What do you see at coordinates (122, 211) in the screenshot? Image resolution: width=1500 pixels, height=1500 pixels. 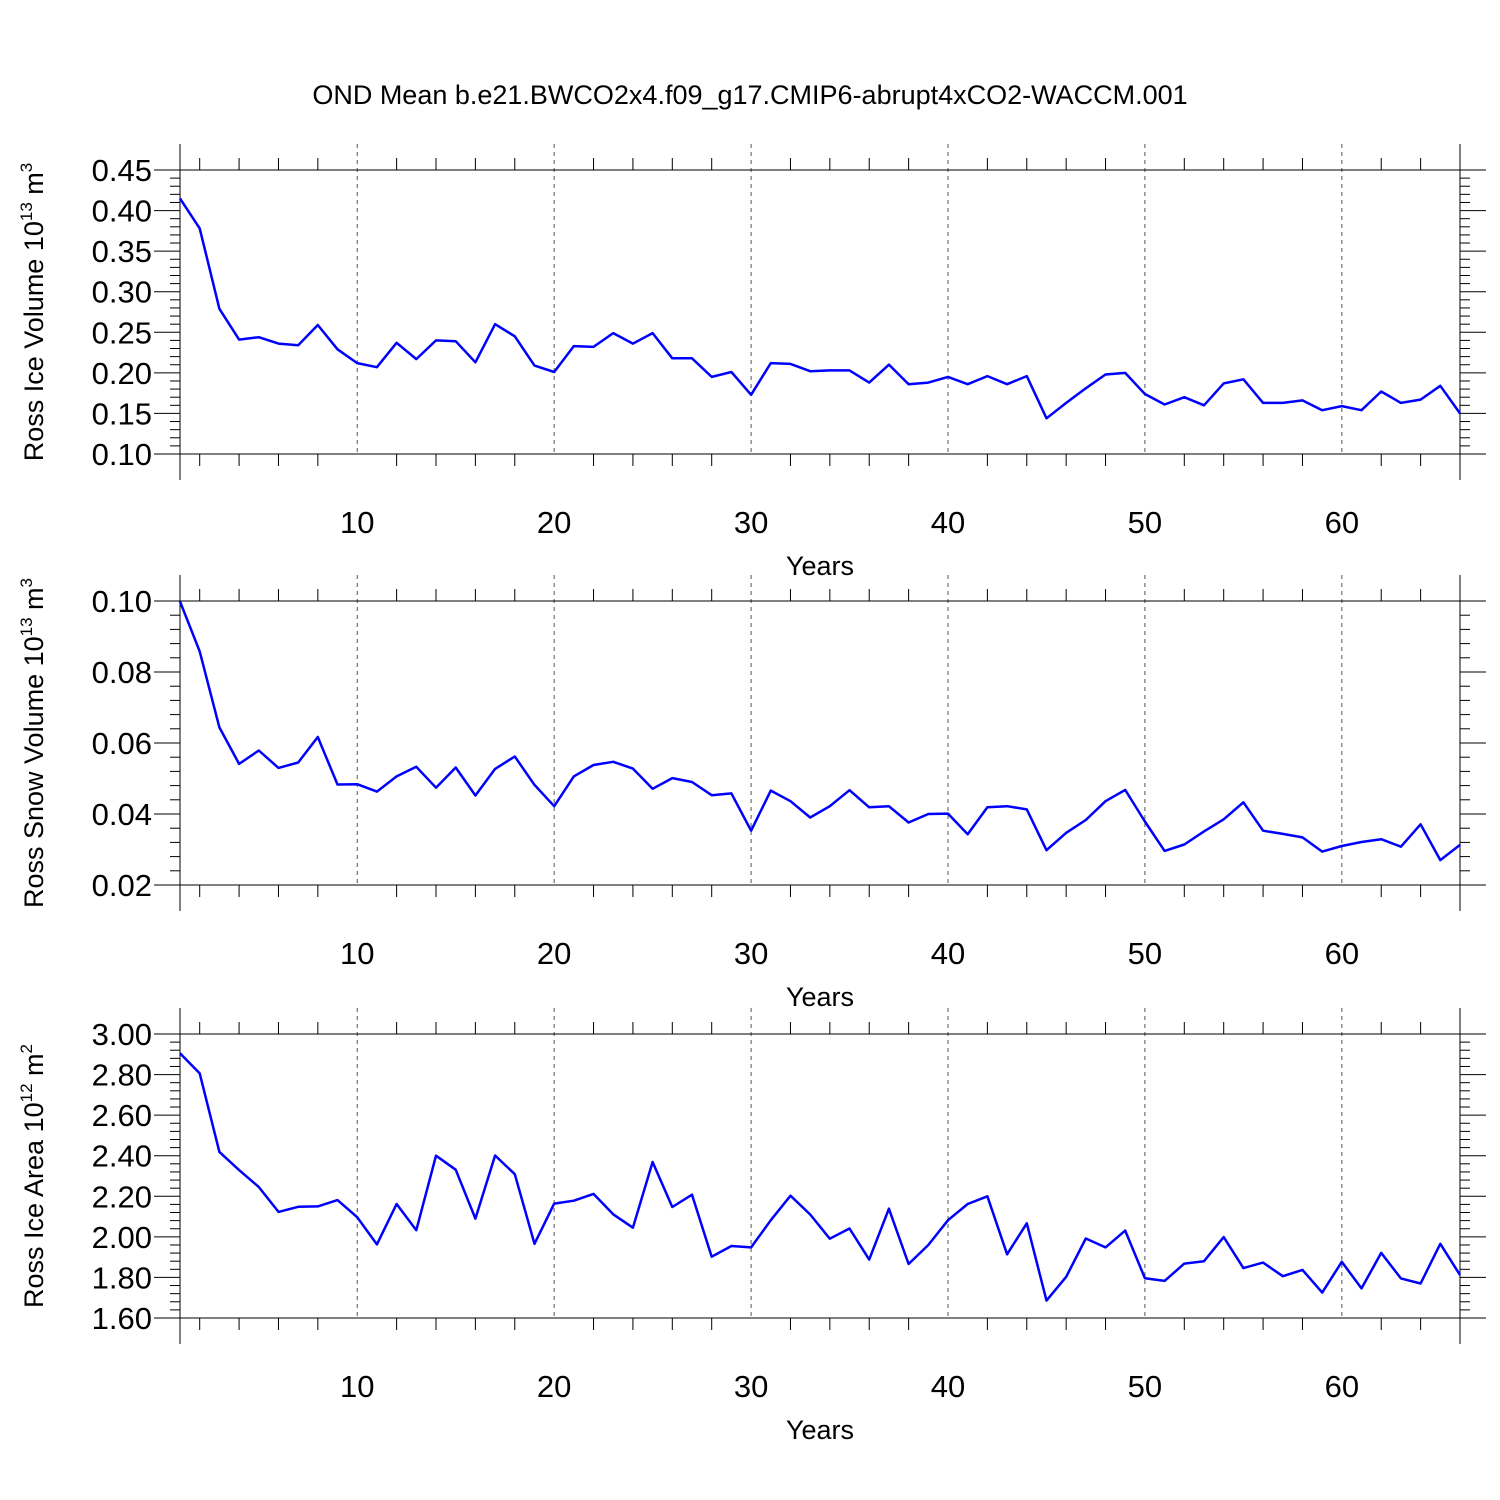 I see `y-tick-label: 0.40` at bounding box center [122, 211].